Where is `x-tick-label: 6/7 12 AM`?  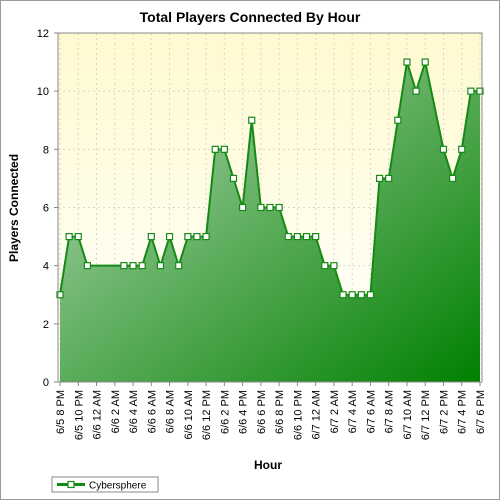 x-tick-label: 6/7 12 AM is located at coordinates (317, 415).